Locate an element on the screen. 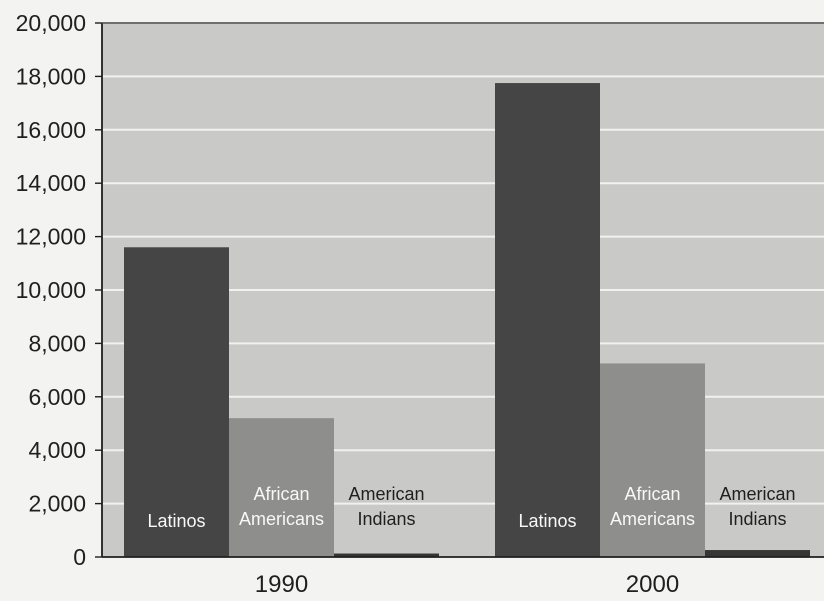 This screenshot has height=601, width=824. y-tick-label: 6,000 is located at coordinates (57, 397).